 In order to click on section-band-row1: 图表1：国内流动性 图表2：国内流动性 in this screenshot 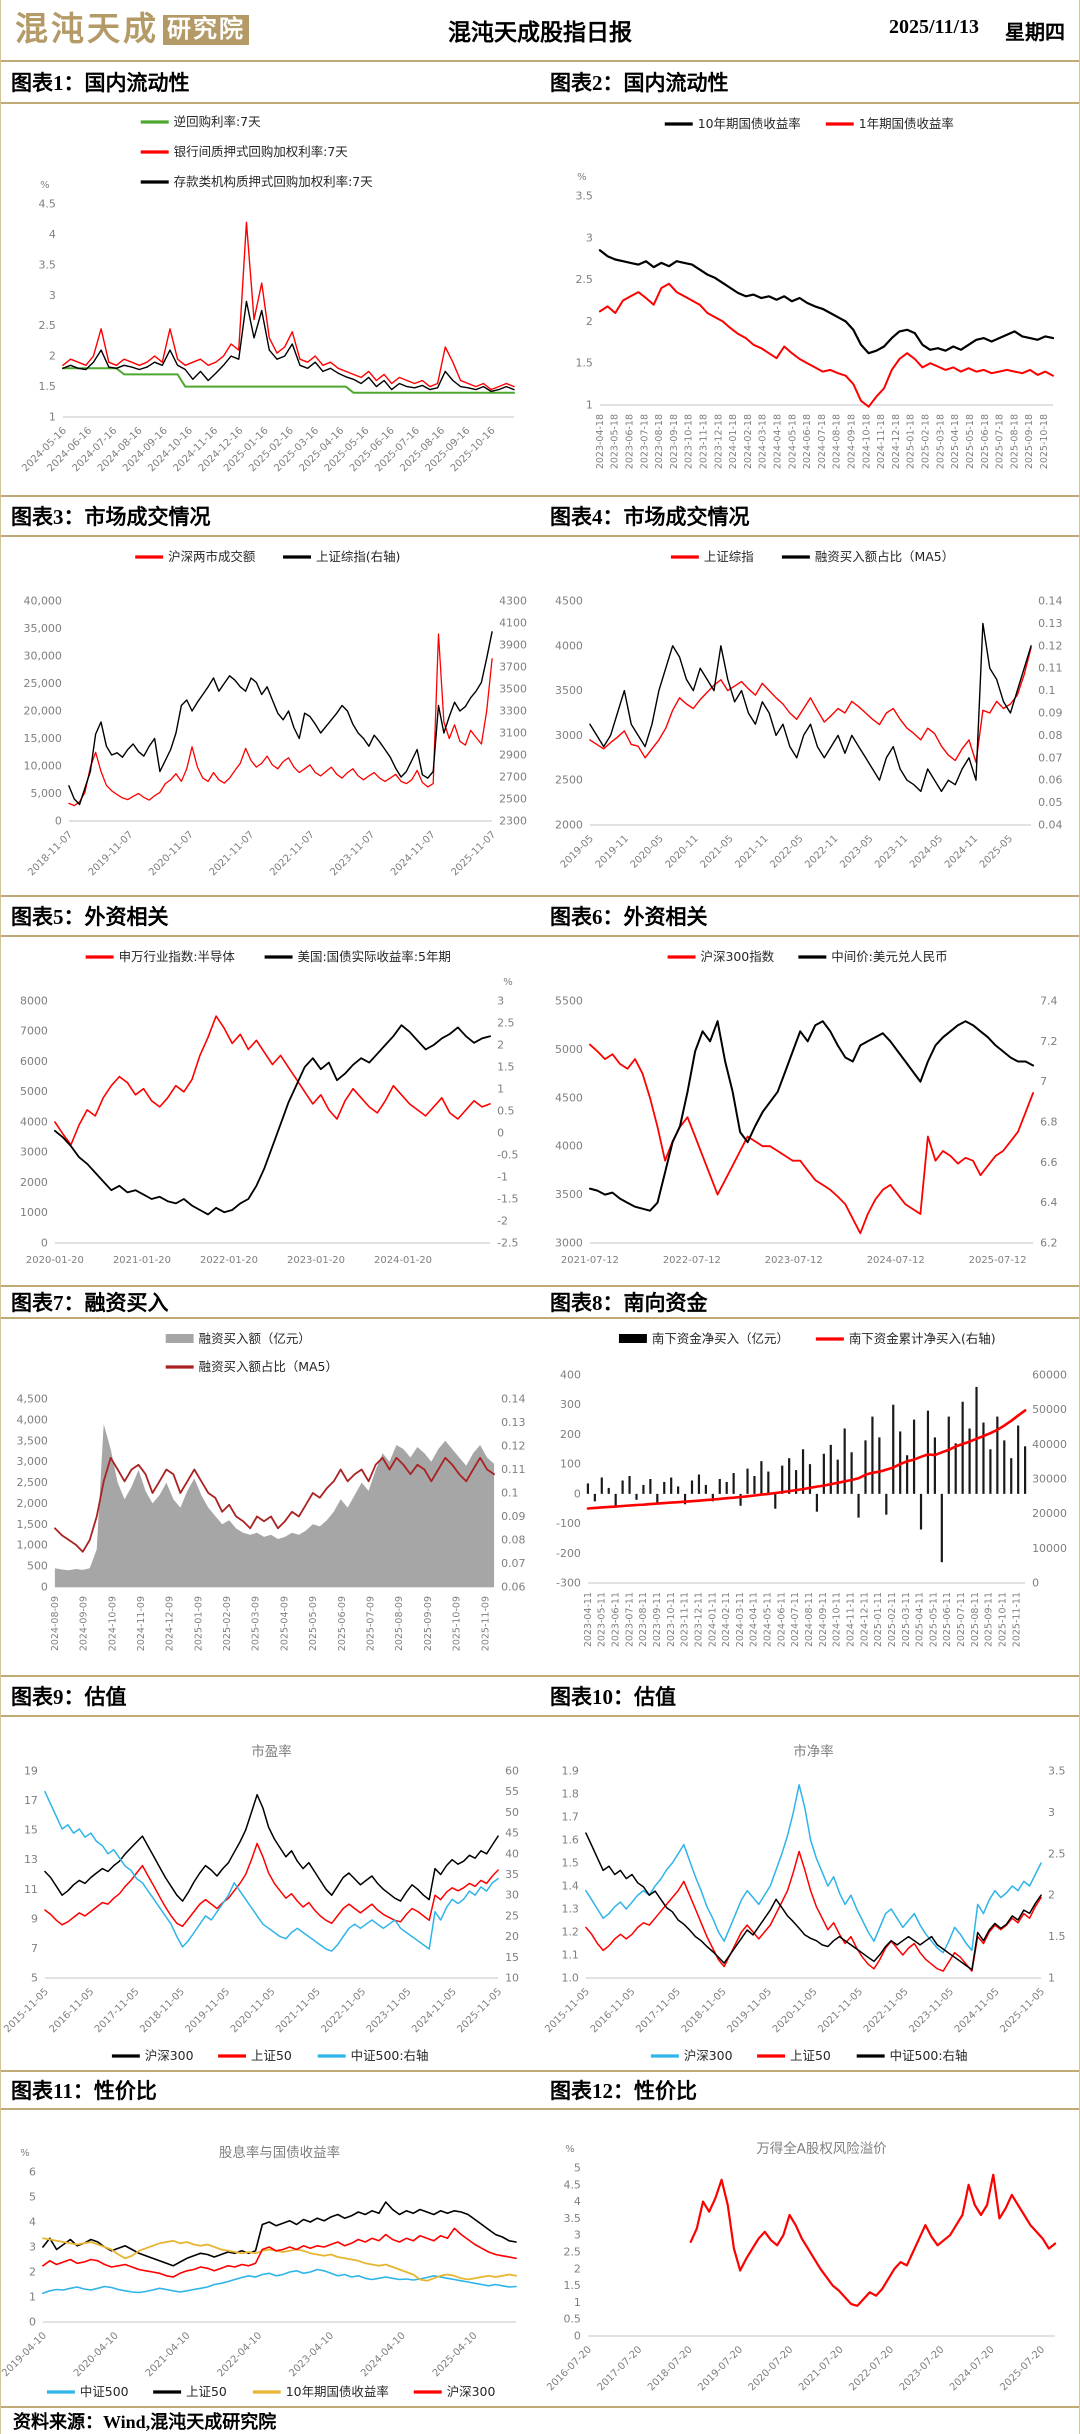, I will do `click(540, 82)`.